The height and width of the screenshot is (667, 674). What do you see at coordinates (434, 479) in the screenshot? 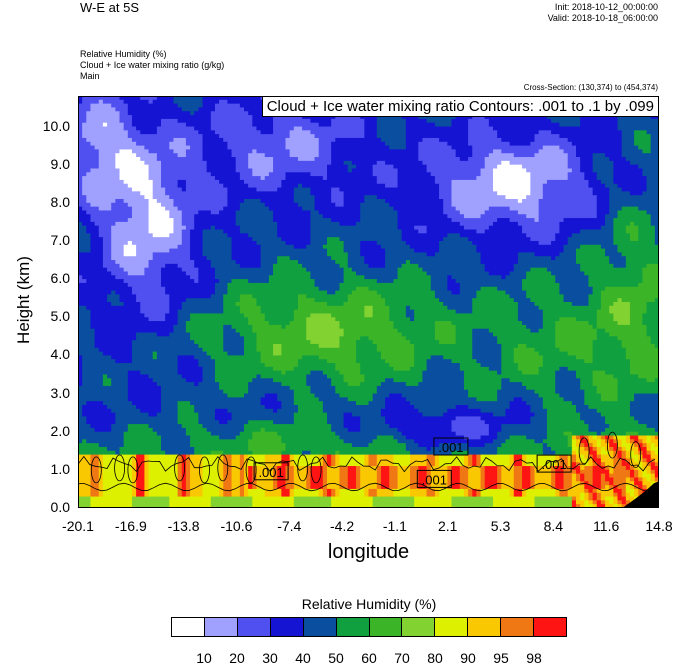
I see `contour-label-text: .001` at bounding box center [434, 479].